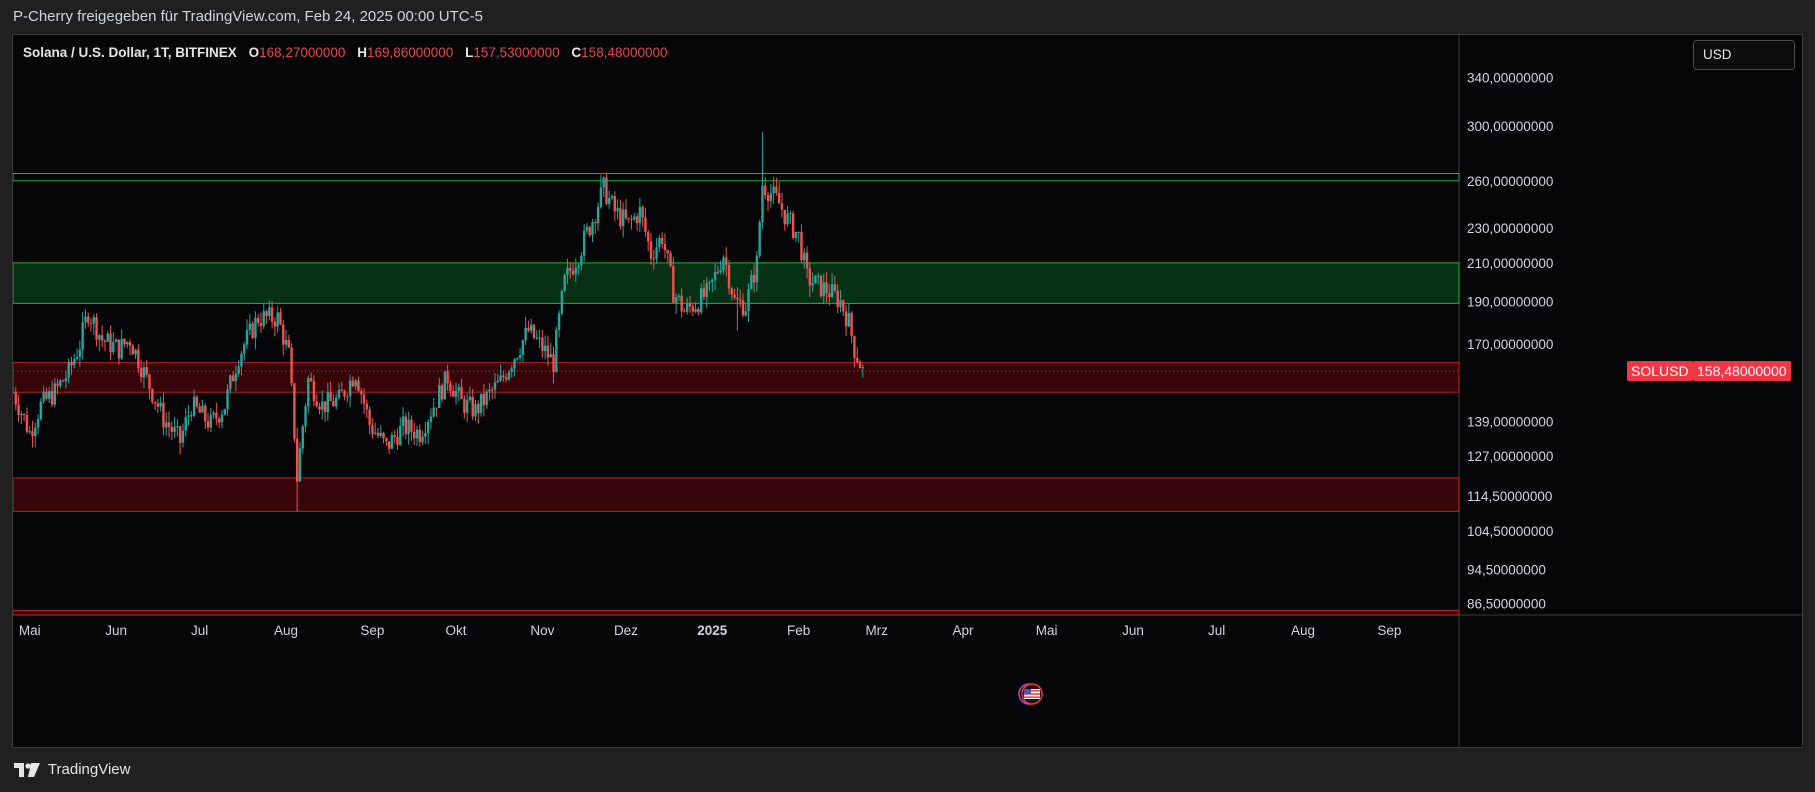 The height and width of the screenshot is (792, 1815). Describe the element at coordinates (410, 52) in the screenshot. I see `high-value: 169,86000000` at that location.